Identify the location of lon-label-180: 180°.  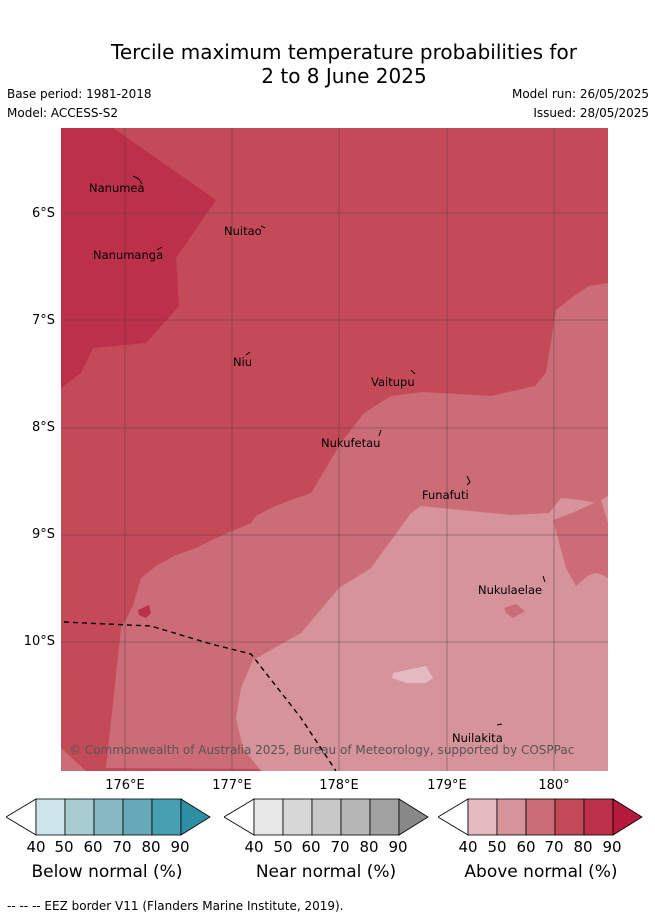
(554, 785).